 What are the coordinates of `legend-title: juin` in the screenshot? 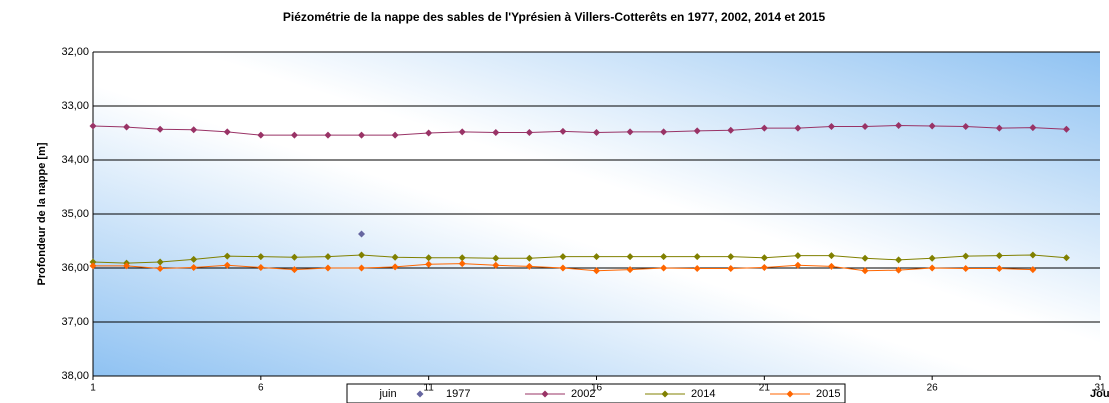 It's located at (387, 394).